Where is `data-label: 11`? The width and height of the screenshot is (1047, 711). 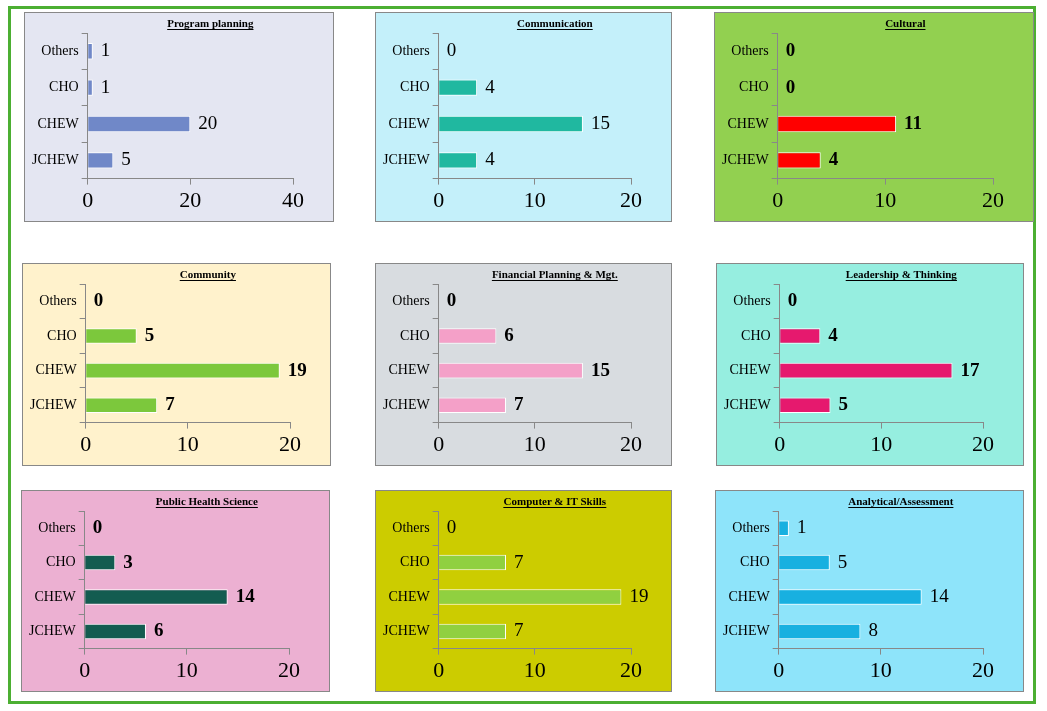
data-label: 11 is located at coordinates (913, 122).